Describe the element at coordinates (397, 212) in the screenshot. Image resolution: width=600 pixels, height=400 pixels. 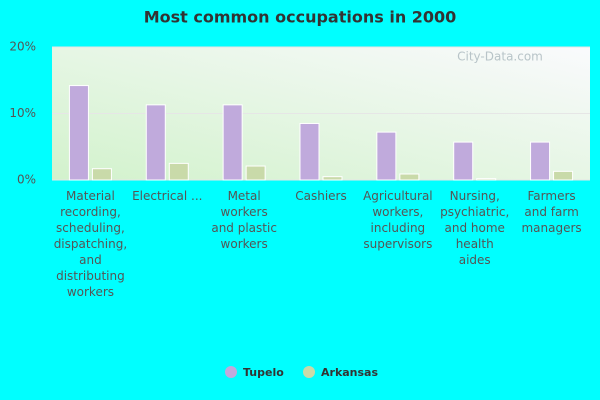
I see `x-tick-label-line: workers,` at that location.